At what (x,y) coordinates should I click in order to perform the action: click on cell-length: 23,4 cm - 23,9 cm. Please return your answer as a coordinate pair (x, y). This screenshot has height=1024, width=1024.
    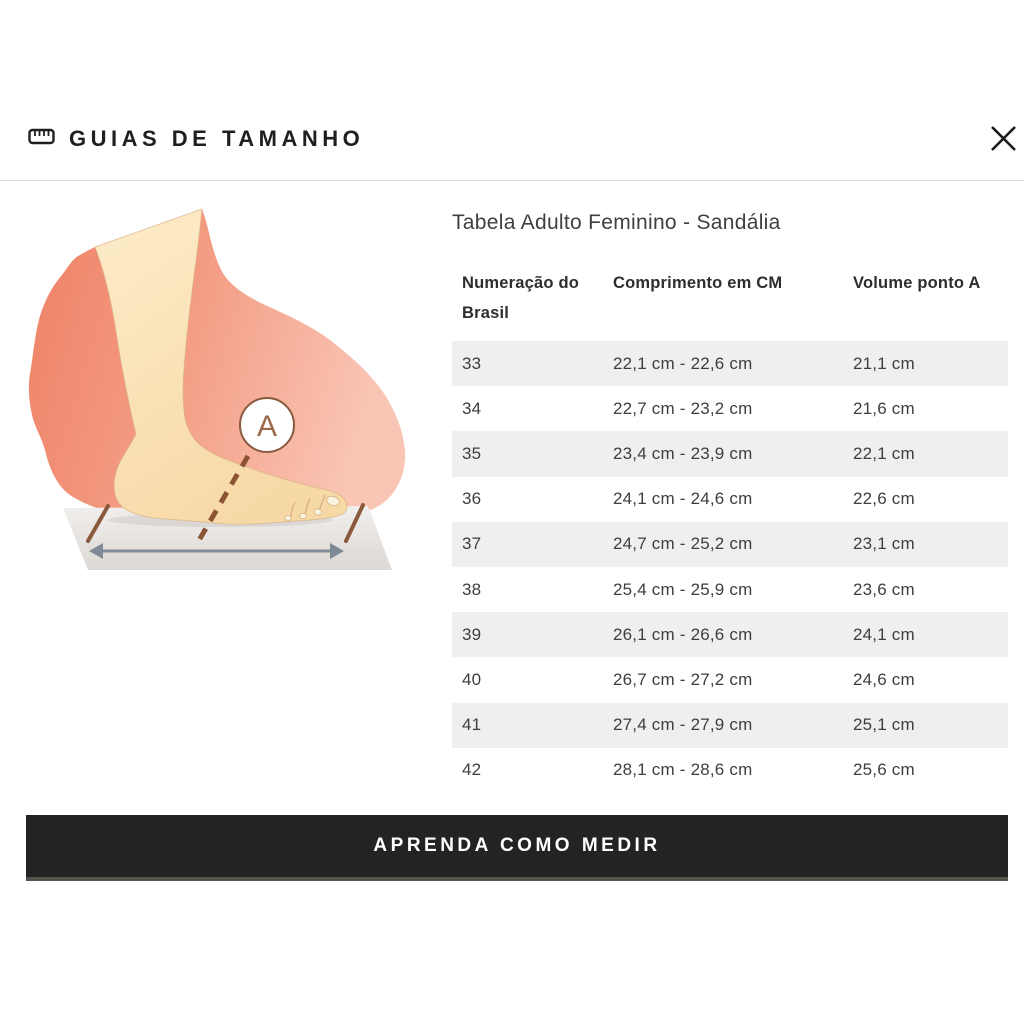
    Looking at the image, I should click on (683, 453).